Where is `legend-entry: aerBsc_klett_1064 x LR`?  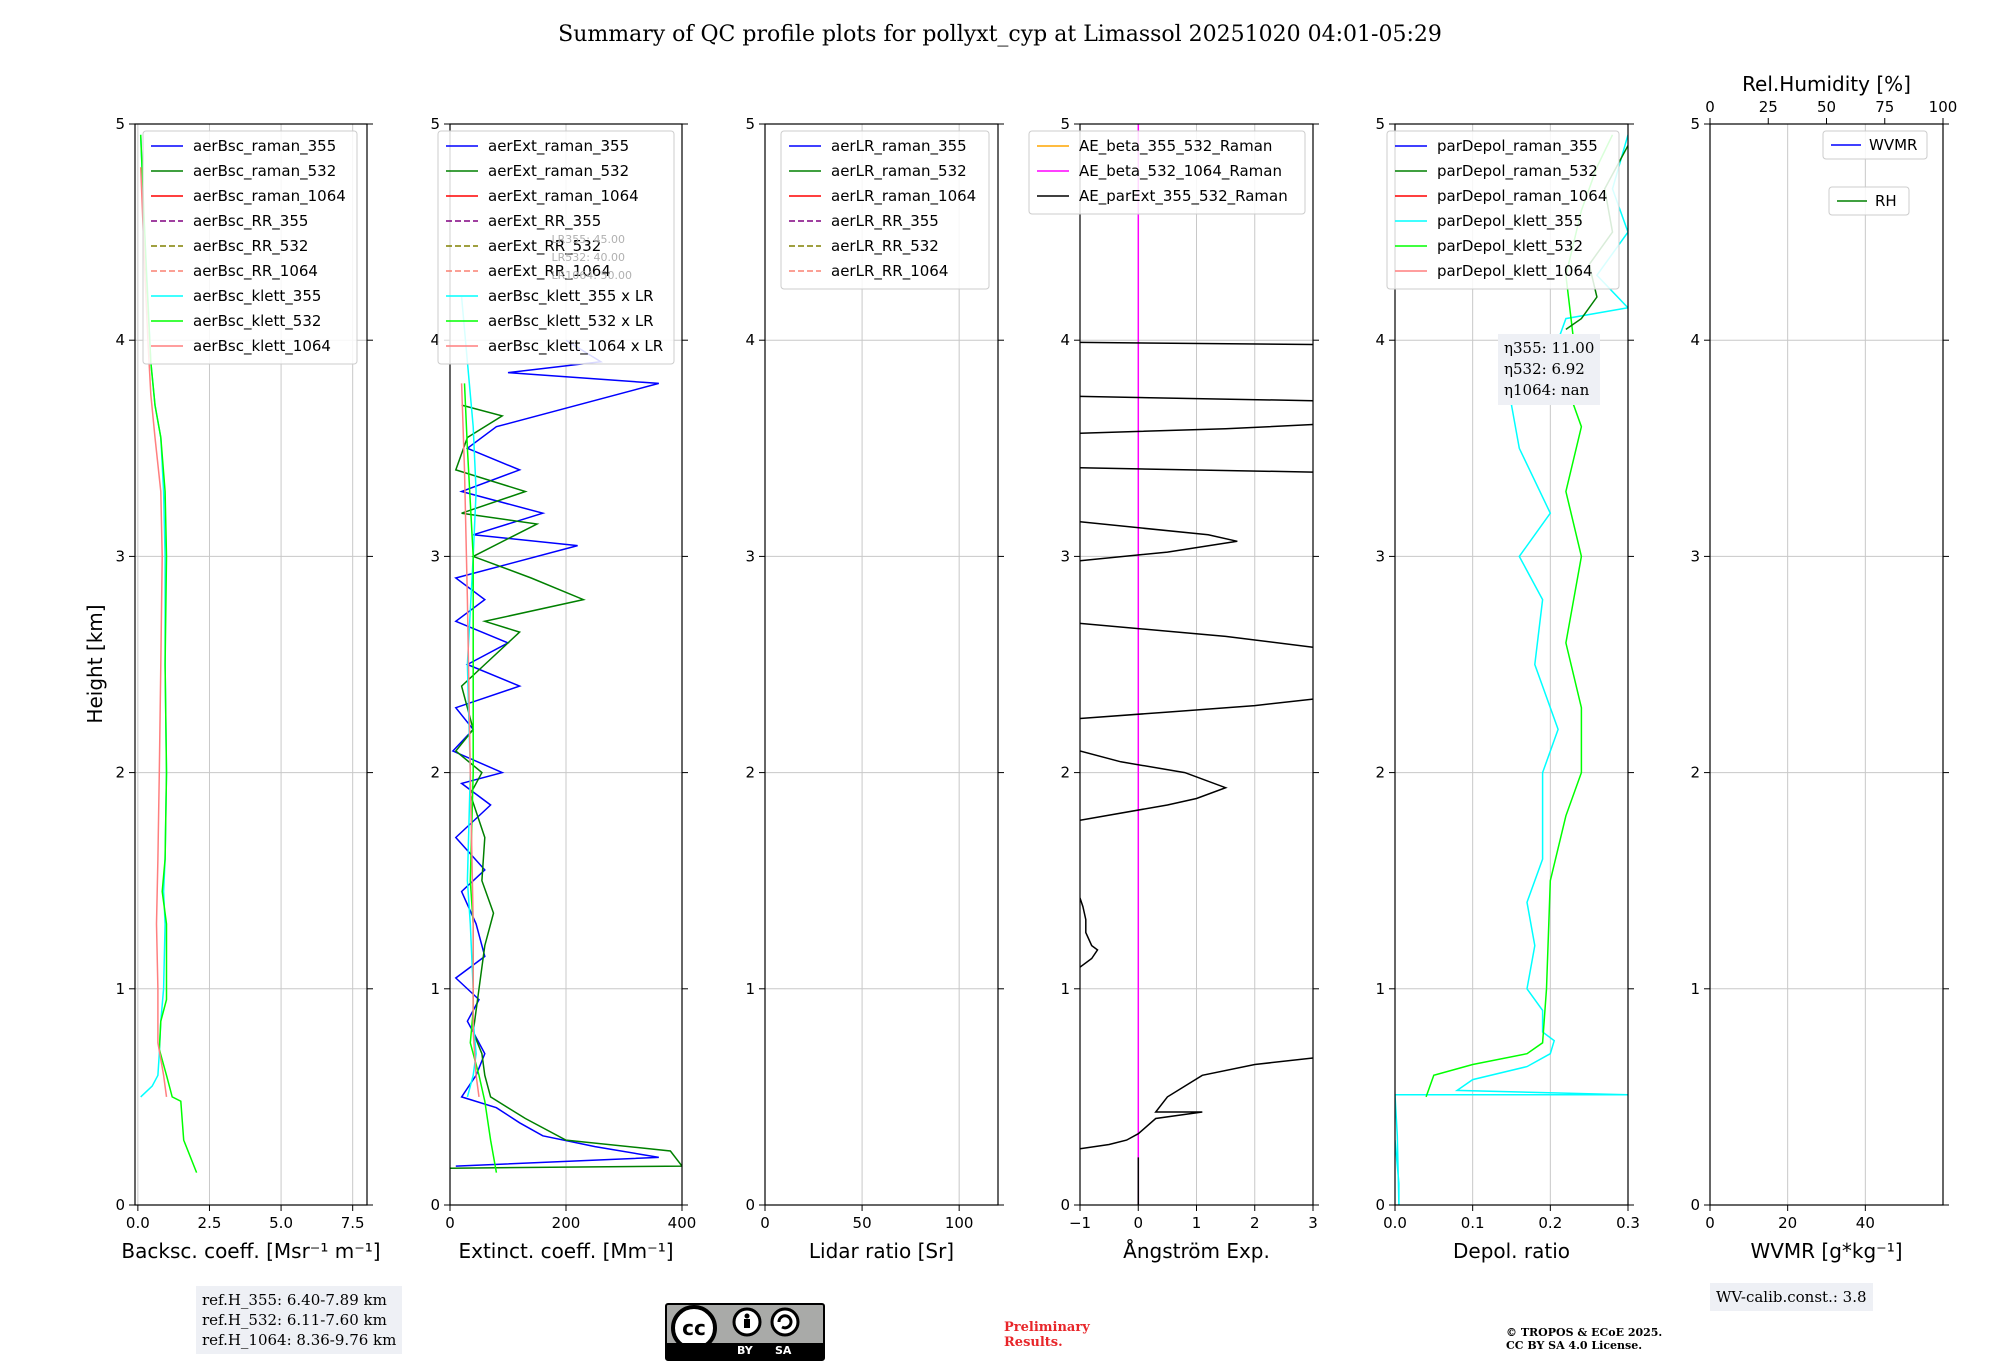
legend-entry: aerBsc_klett_1064 x LR is located at coordinates (575, 346).